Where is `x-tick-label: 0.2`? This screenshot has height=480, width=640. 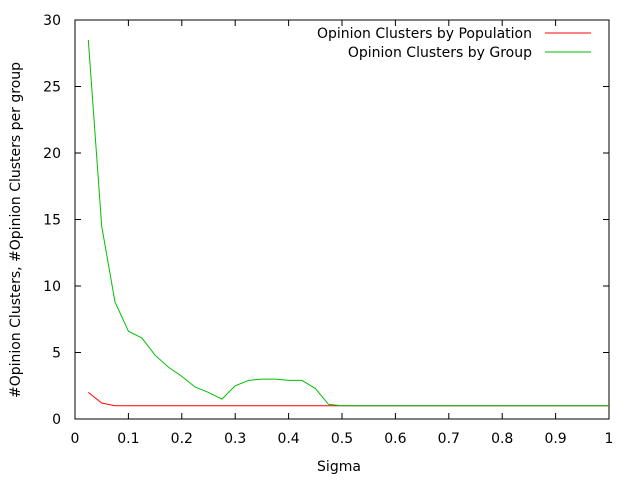
x-tick-label: 0.2 is located at coordinates (182, 439).